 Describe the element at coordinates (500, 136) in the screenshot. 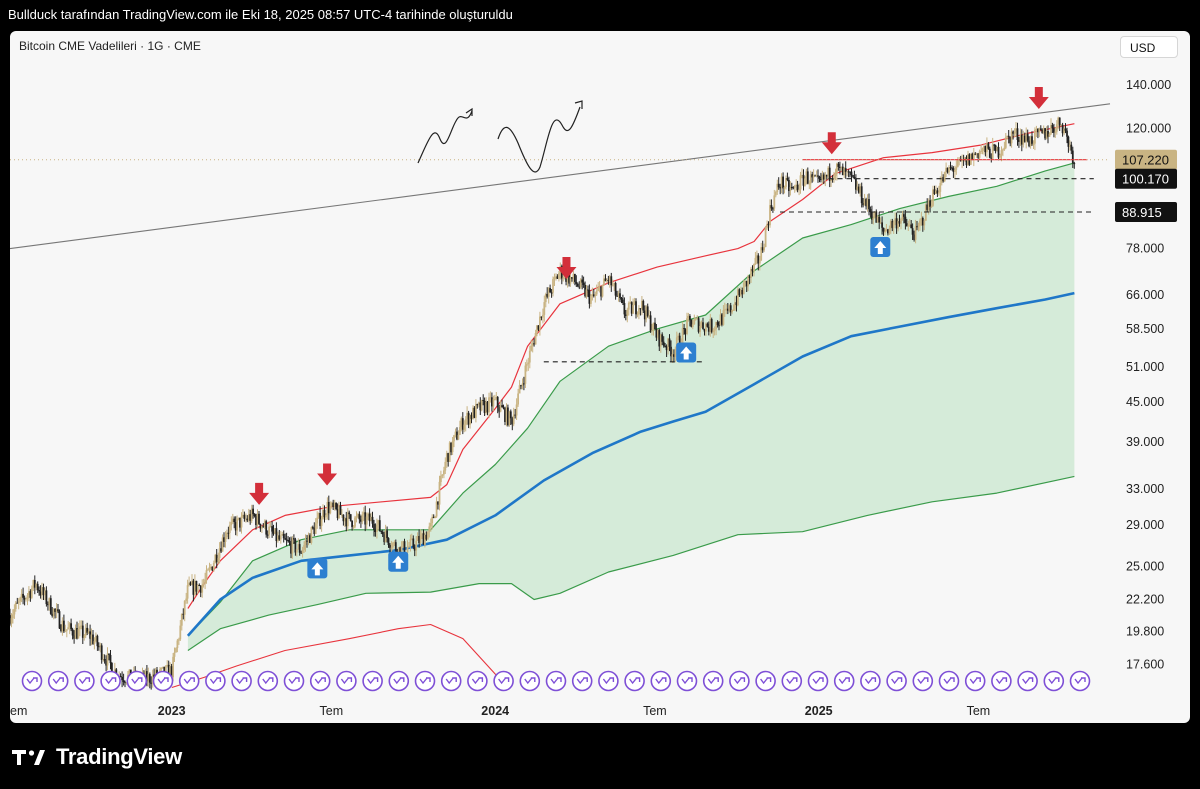

I see `doodle-layer` at that location.